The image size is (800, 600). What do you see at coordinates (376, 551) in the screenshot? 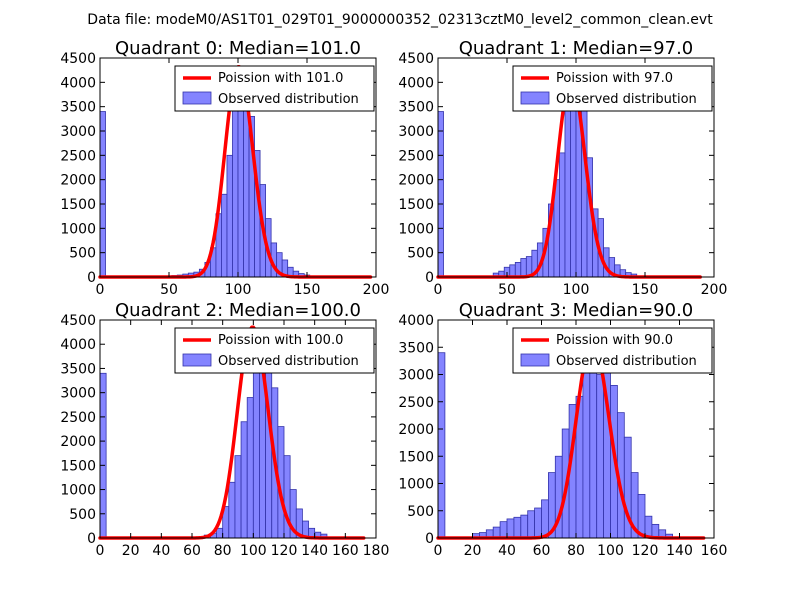
I see `x-tick-label: 180` at bounding box center [376, 551].